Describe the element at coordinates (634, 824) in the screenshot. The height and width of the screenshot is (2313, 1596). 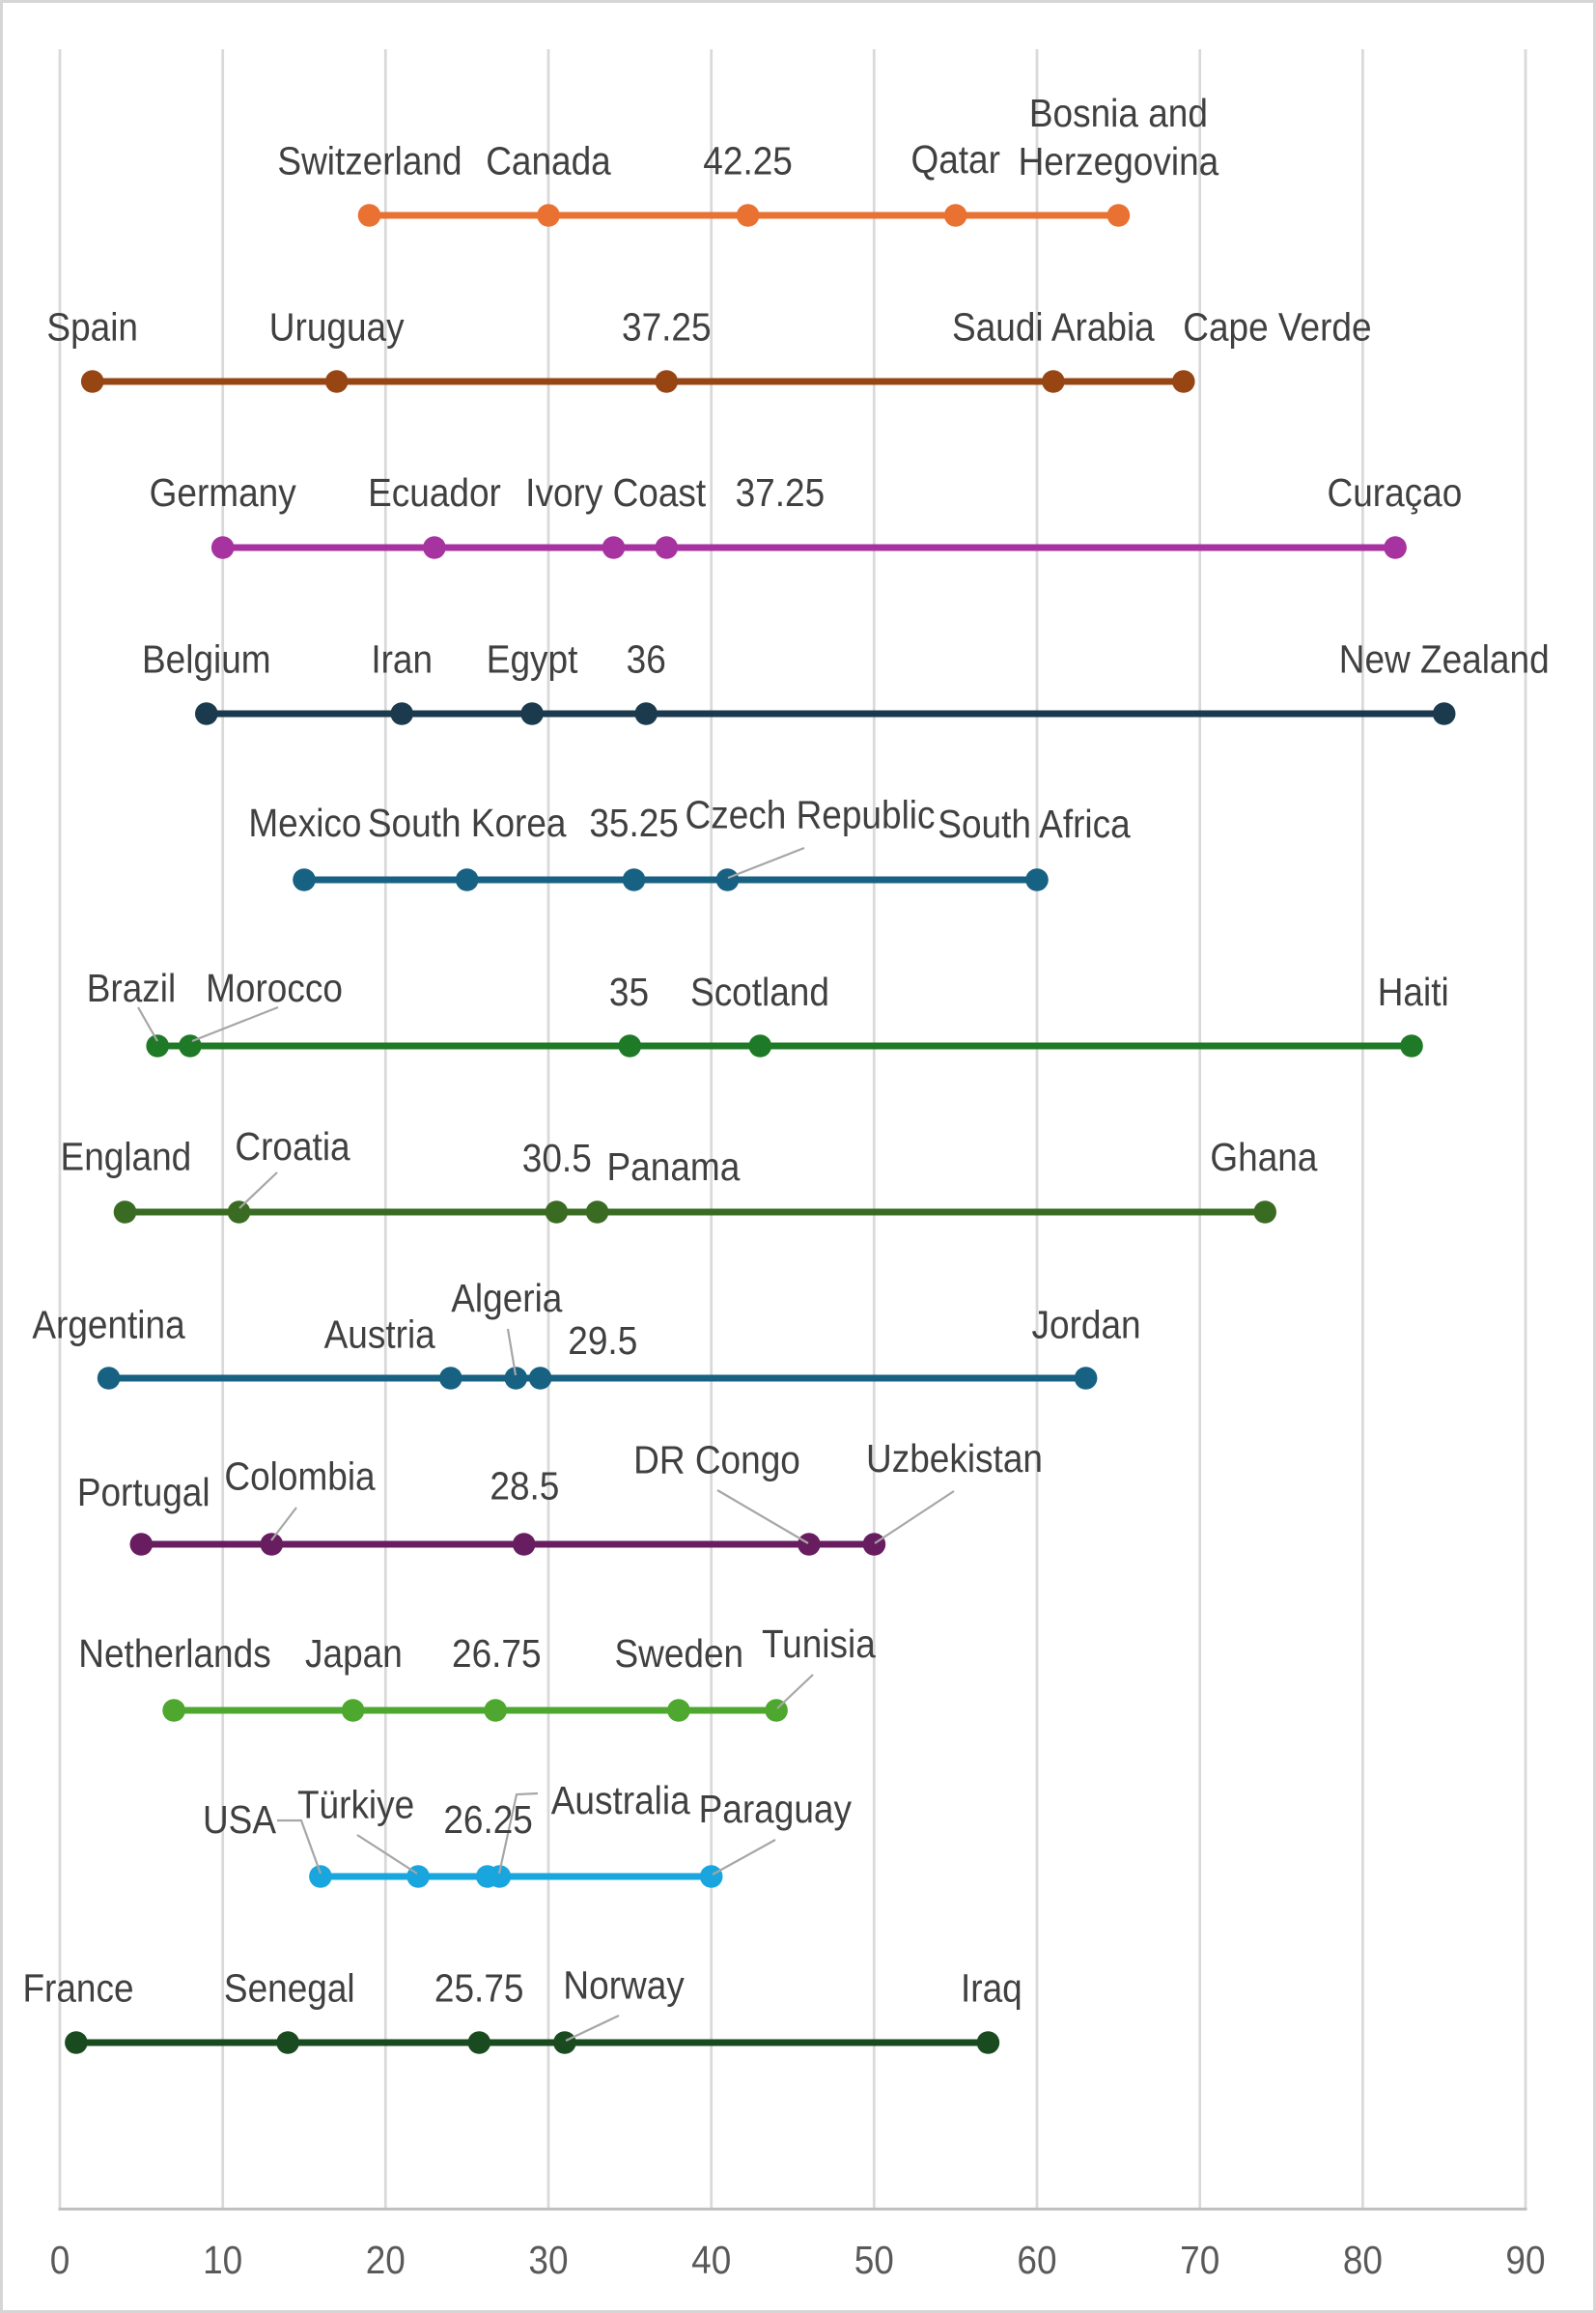
I see `svg-text: 35.25` at that location.